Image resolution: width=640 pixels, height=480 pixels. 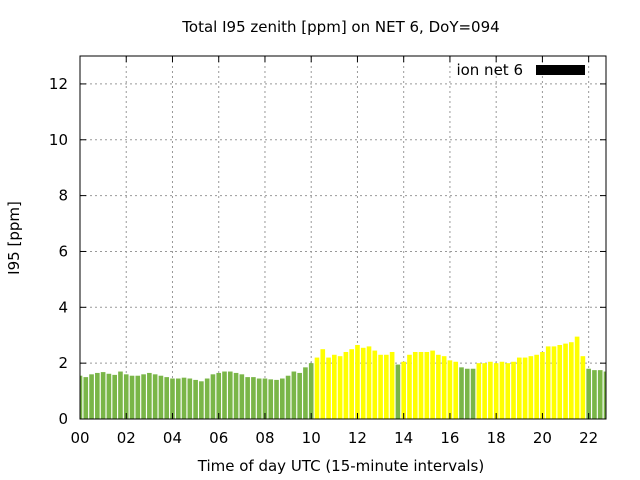 I want to click on x-tick-label: 04, so click(x=172, y=438).